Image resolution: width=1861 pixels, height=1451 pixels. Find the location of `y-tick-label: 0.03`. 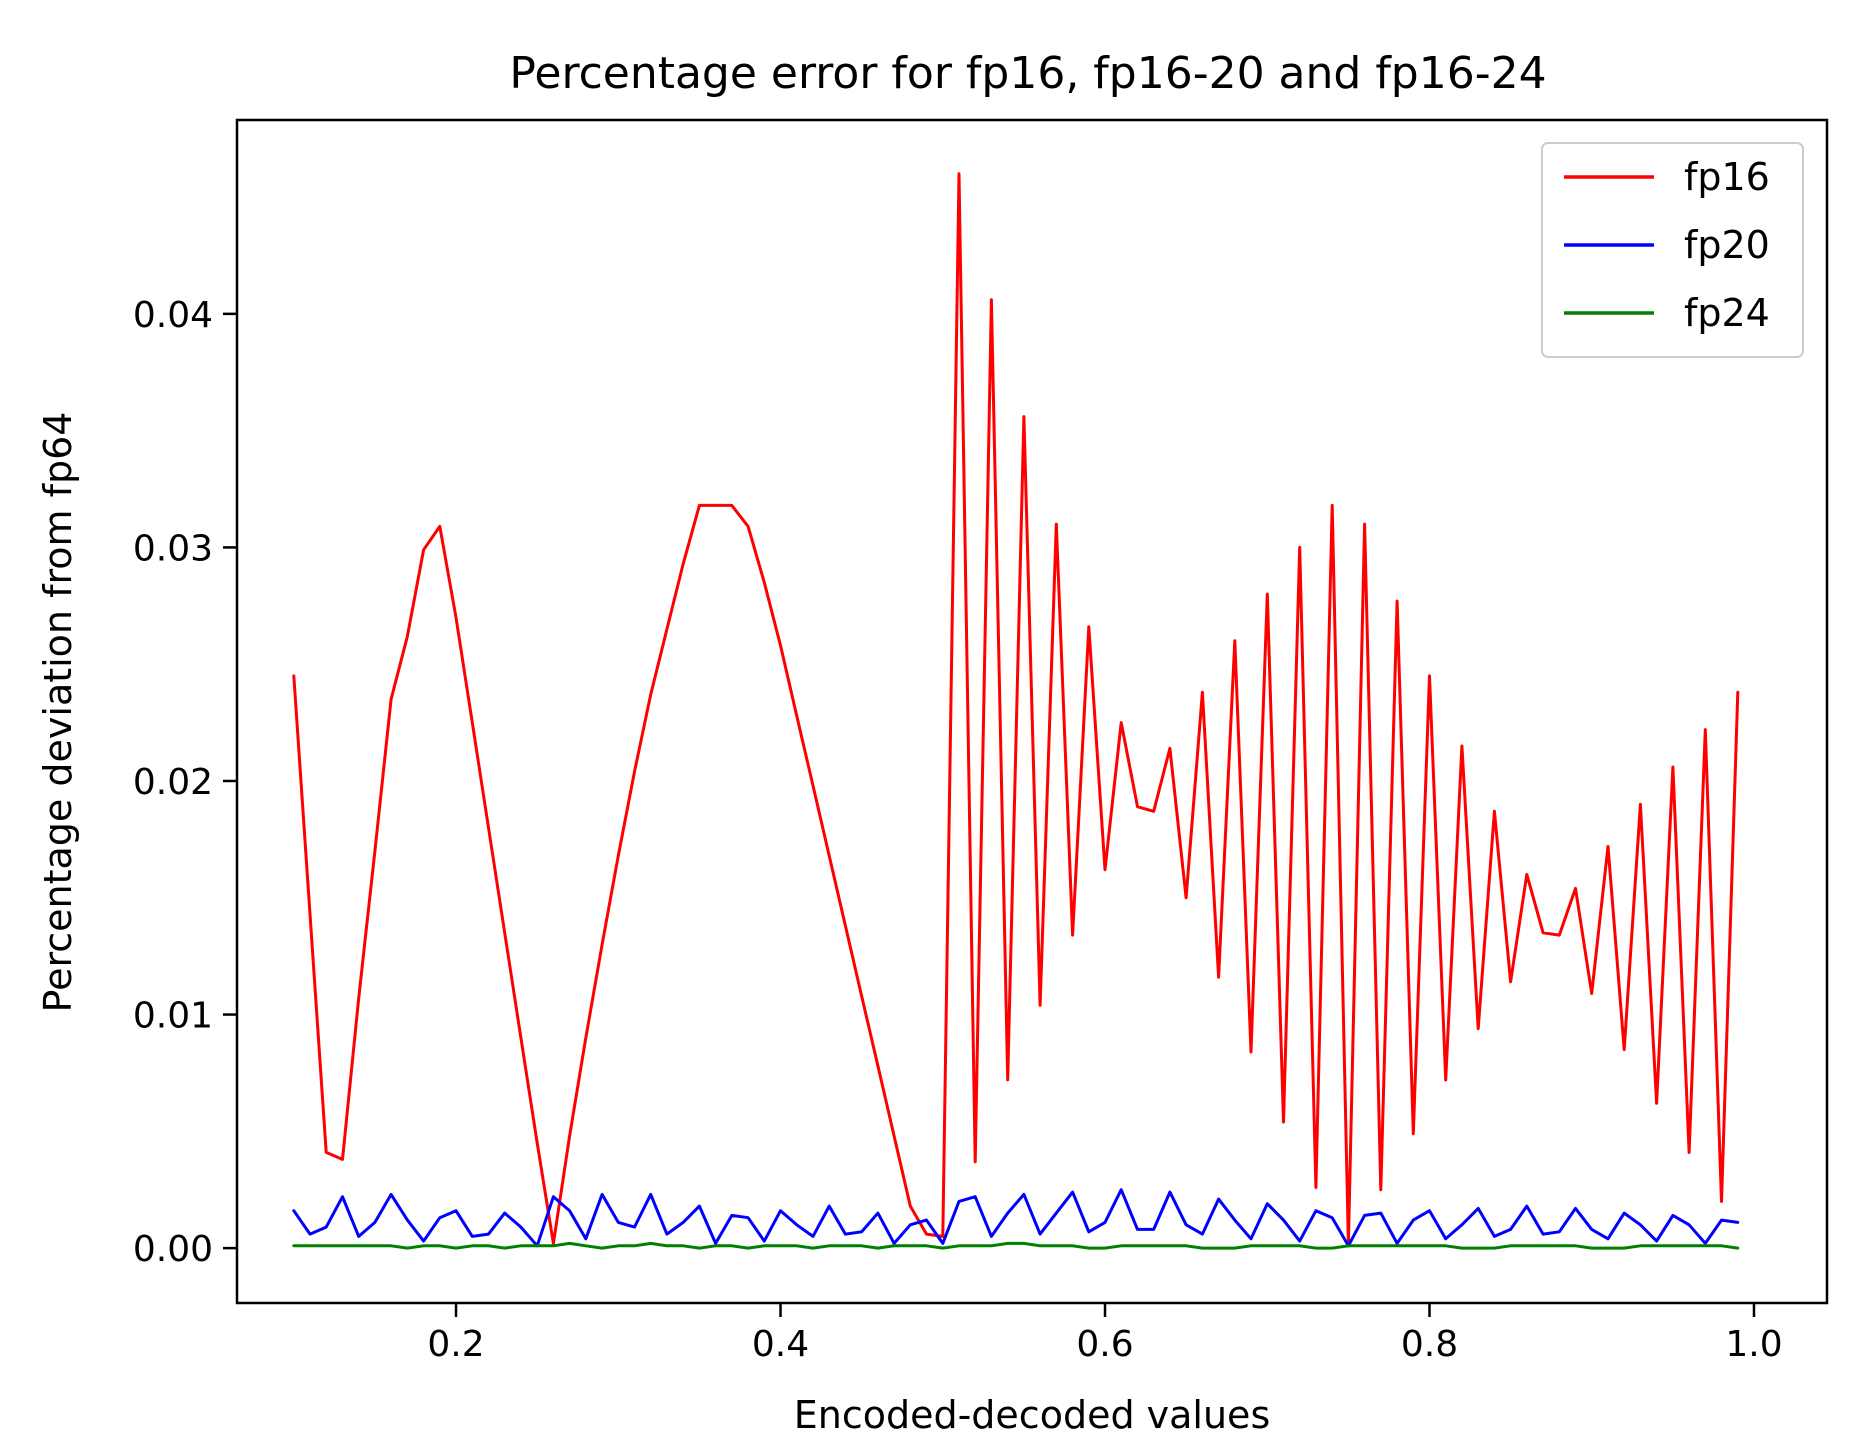

y-tick-label: 0.03 is located at coordinates (173, 548).